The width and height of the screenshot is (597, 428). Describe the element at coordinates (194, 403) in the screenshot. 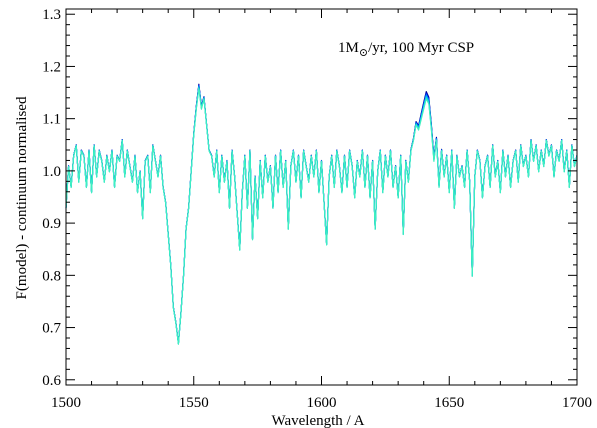

I see `x-tick-label: 1550` at that location.